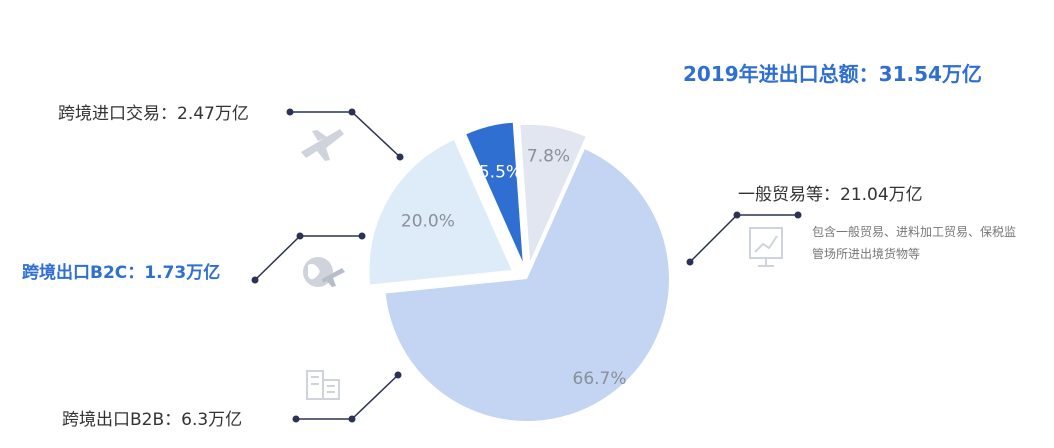 This screenshot has height=448, width=1054. Describe the element at coordinates (347, 397) in the screenshot. I see `leader-line-b2b` at that location.